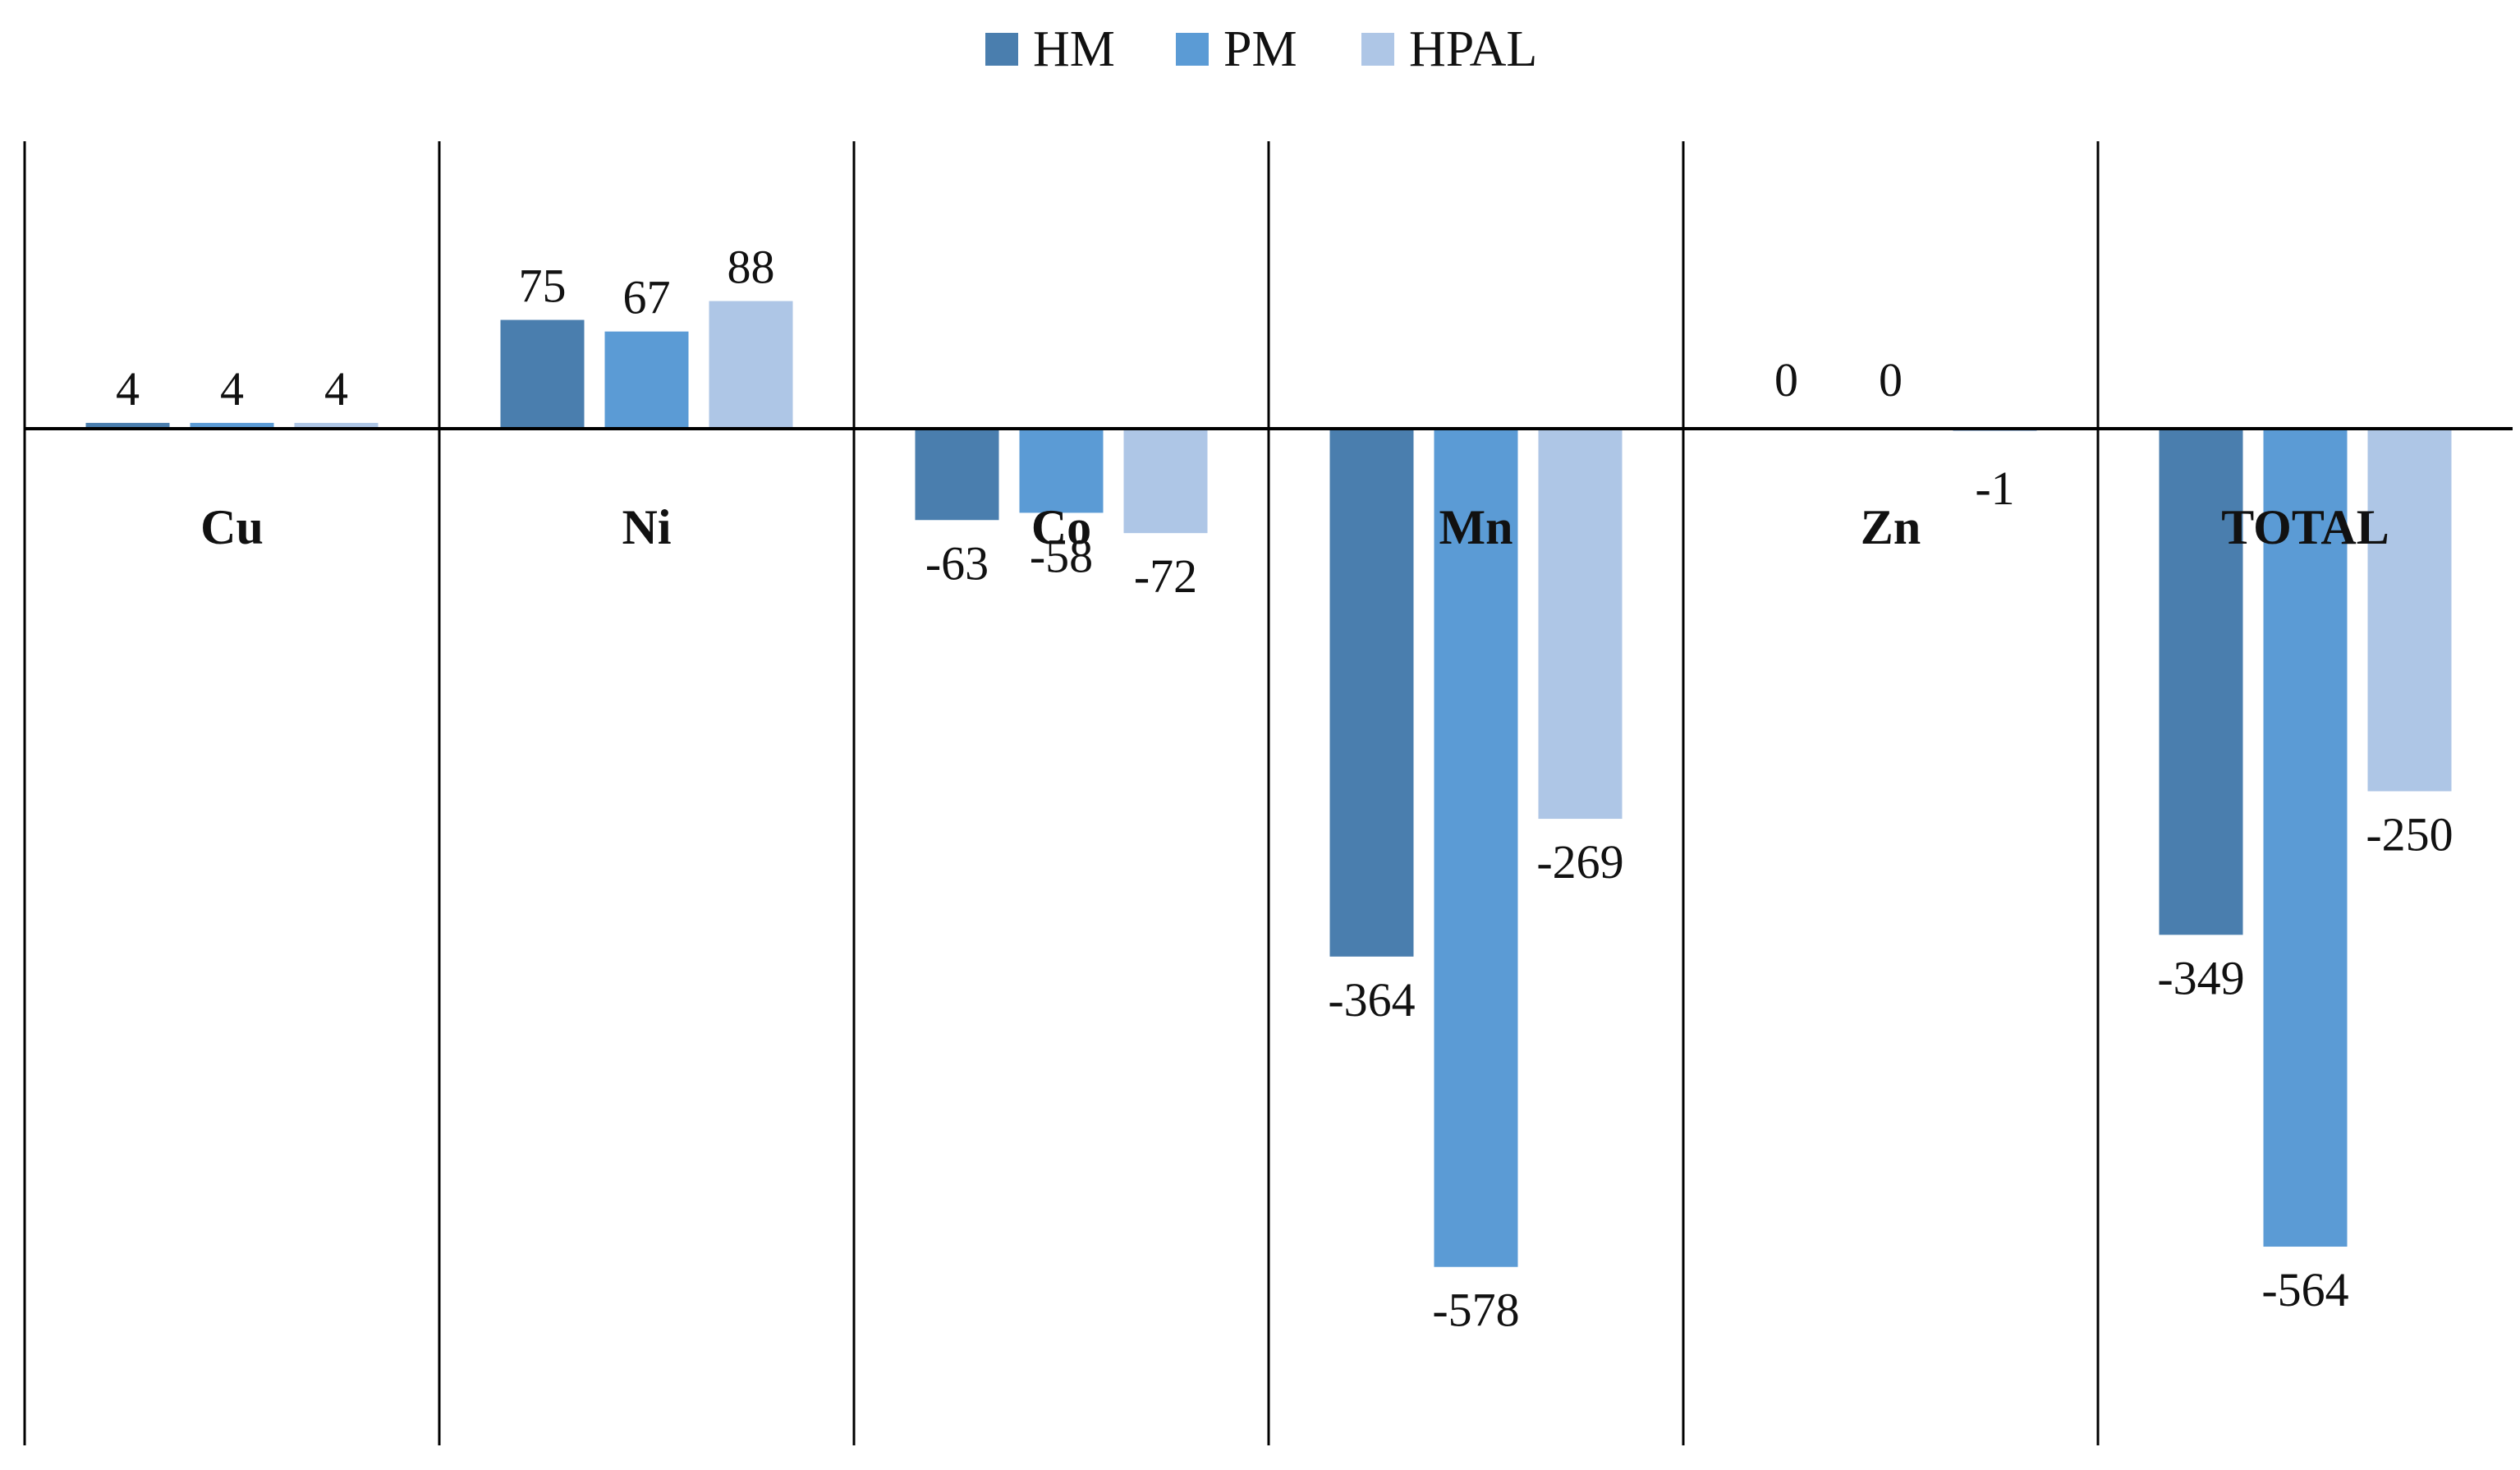  What do you see at coordinates (336, 389) in the screenshot?
I see `data-label-hpal-cu: 4` at bounding box center [336, 389].